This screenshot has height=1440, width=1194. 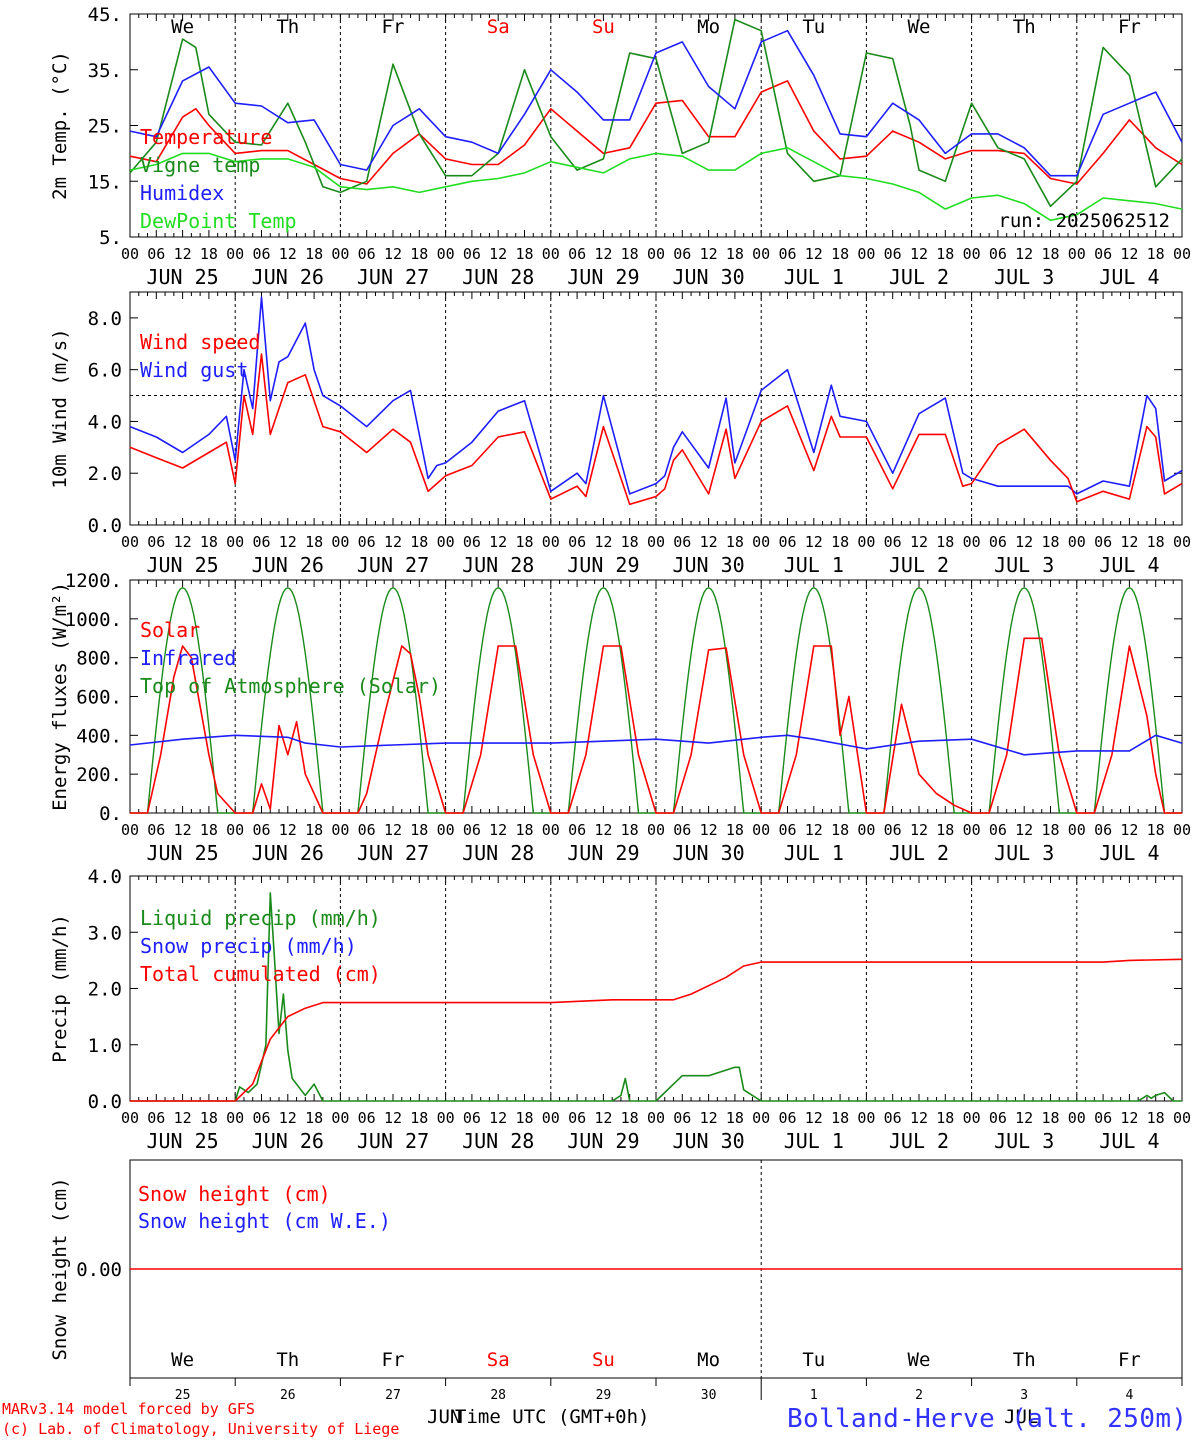 What do you see at coordinates (248, 946) in the screenshot?
I see `legend-snow-precip-mm-h-: Snow precip (mm/h)` at bounding box center [248, 946].